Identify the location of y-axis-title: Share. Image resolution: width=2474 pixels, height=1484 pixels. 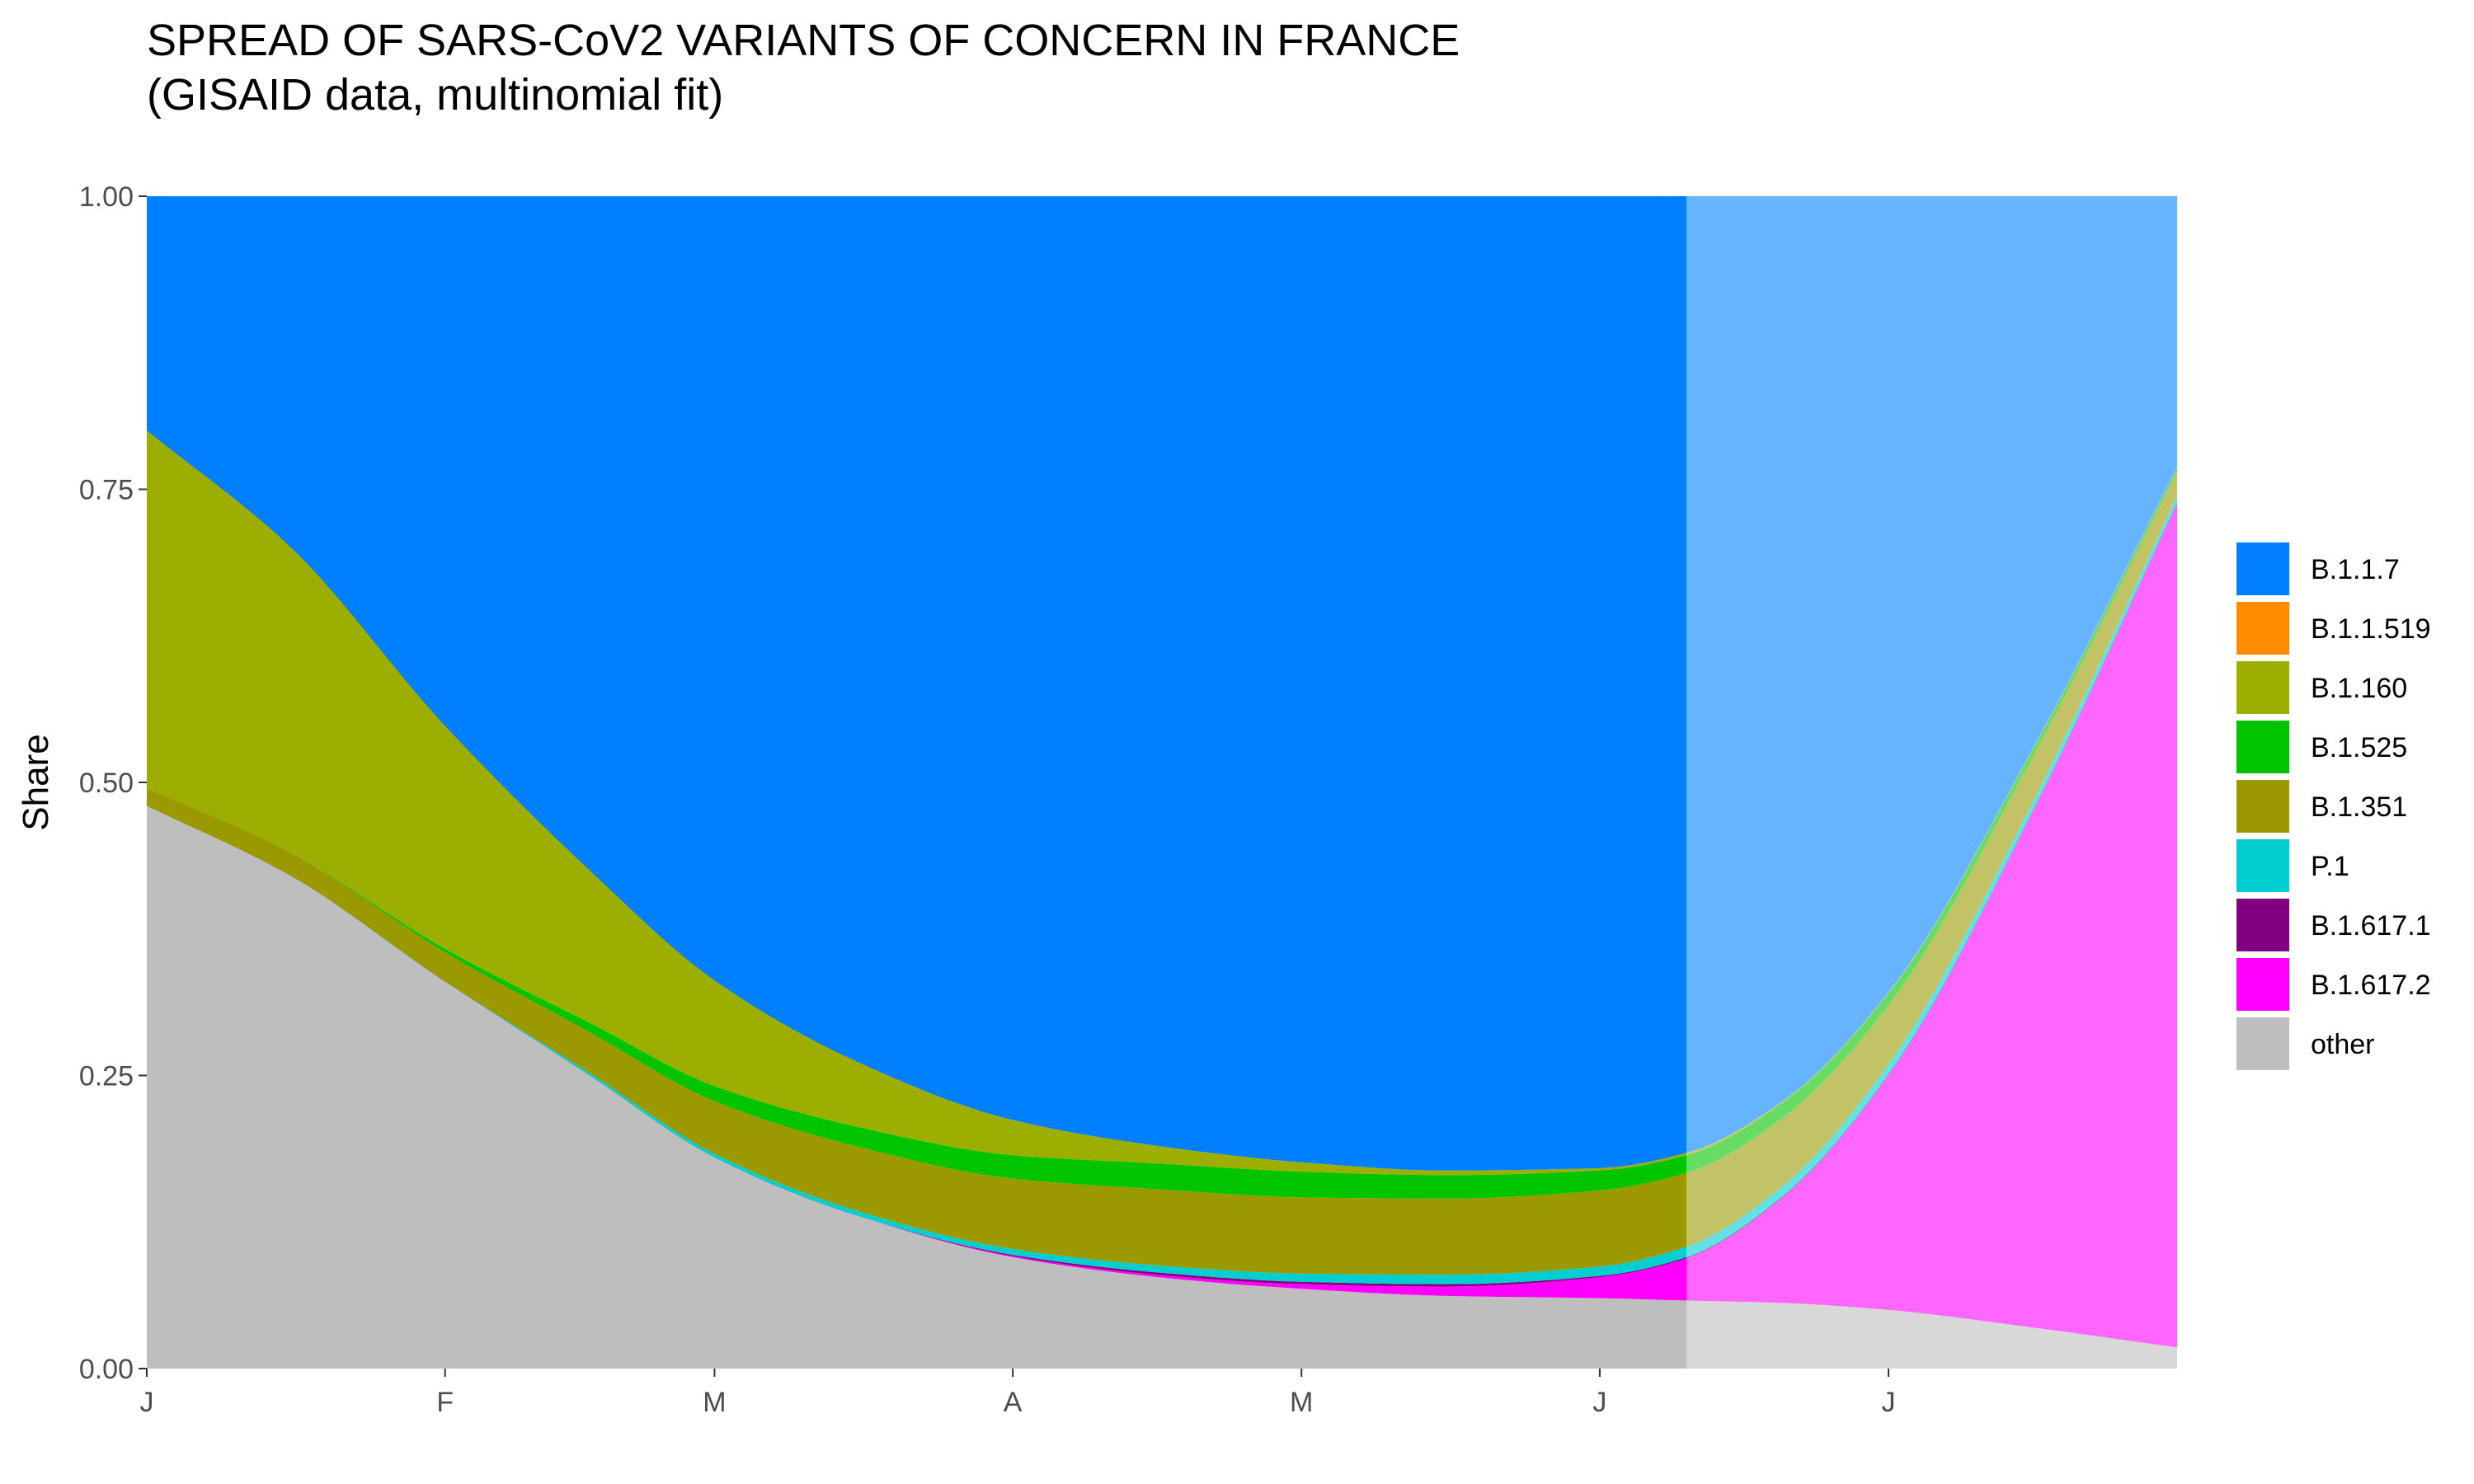
(36, 782).